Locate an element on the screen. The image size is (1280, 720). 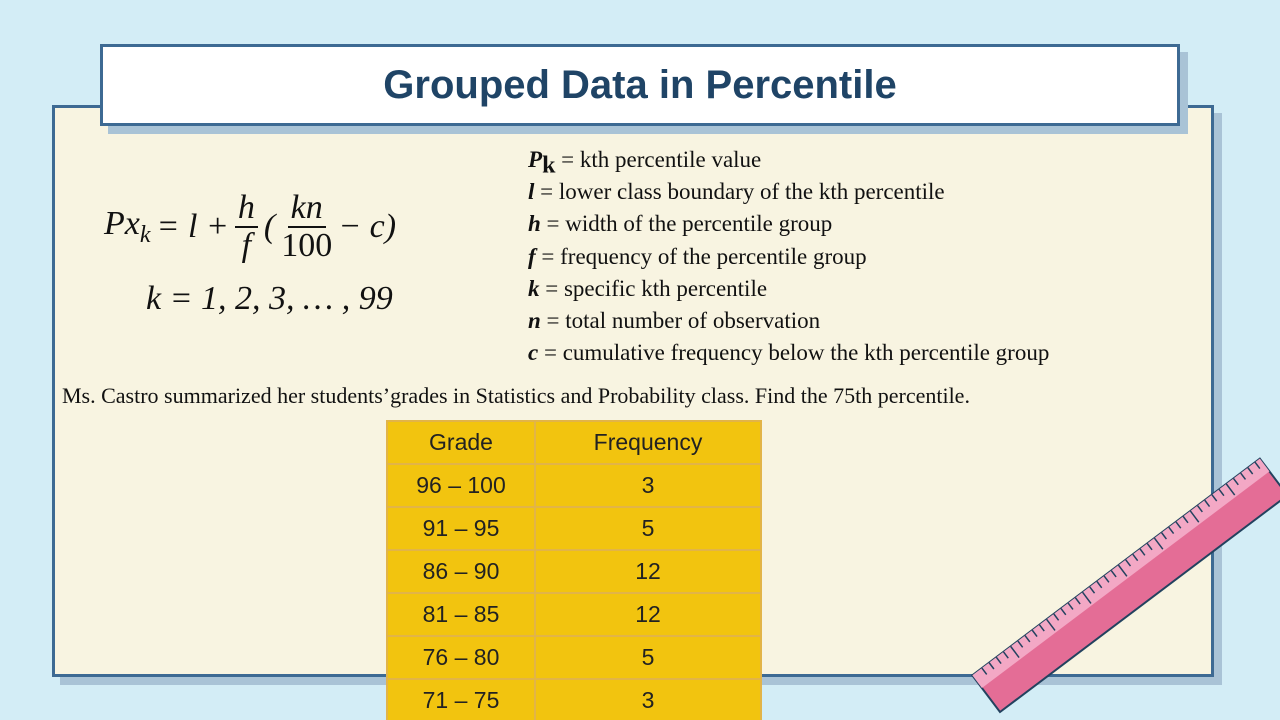
definition: n = total number of observation is located at coordinates (788, 324).